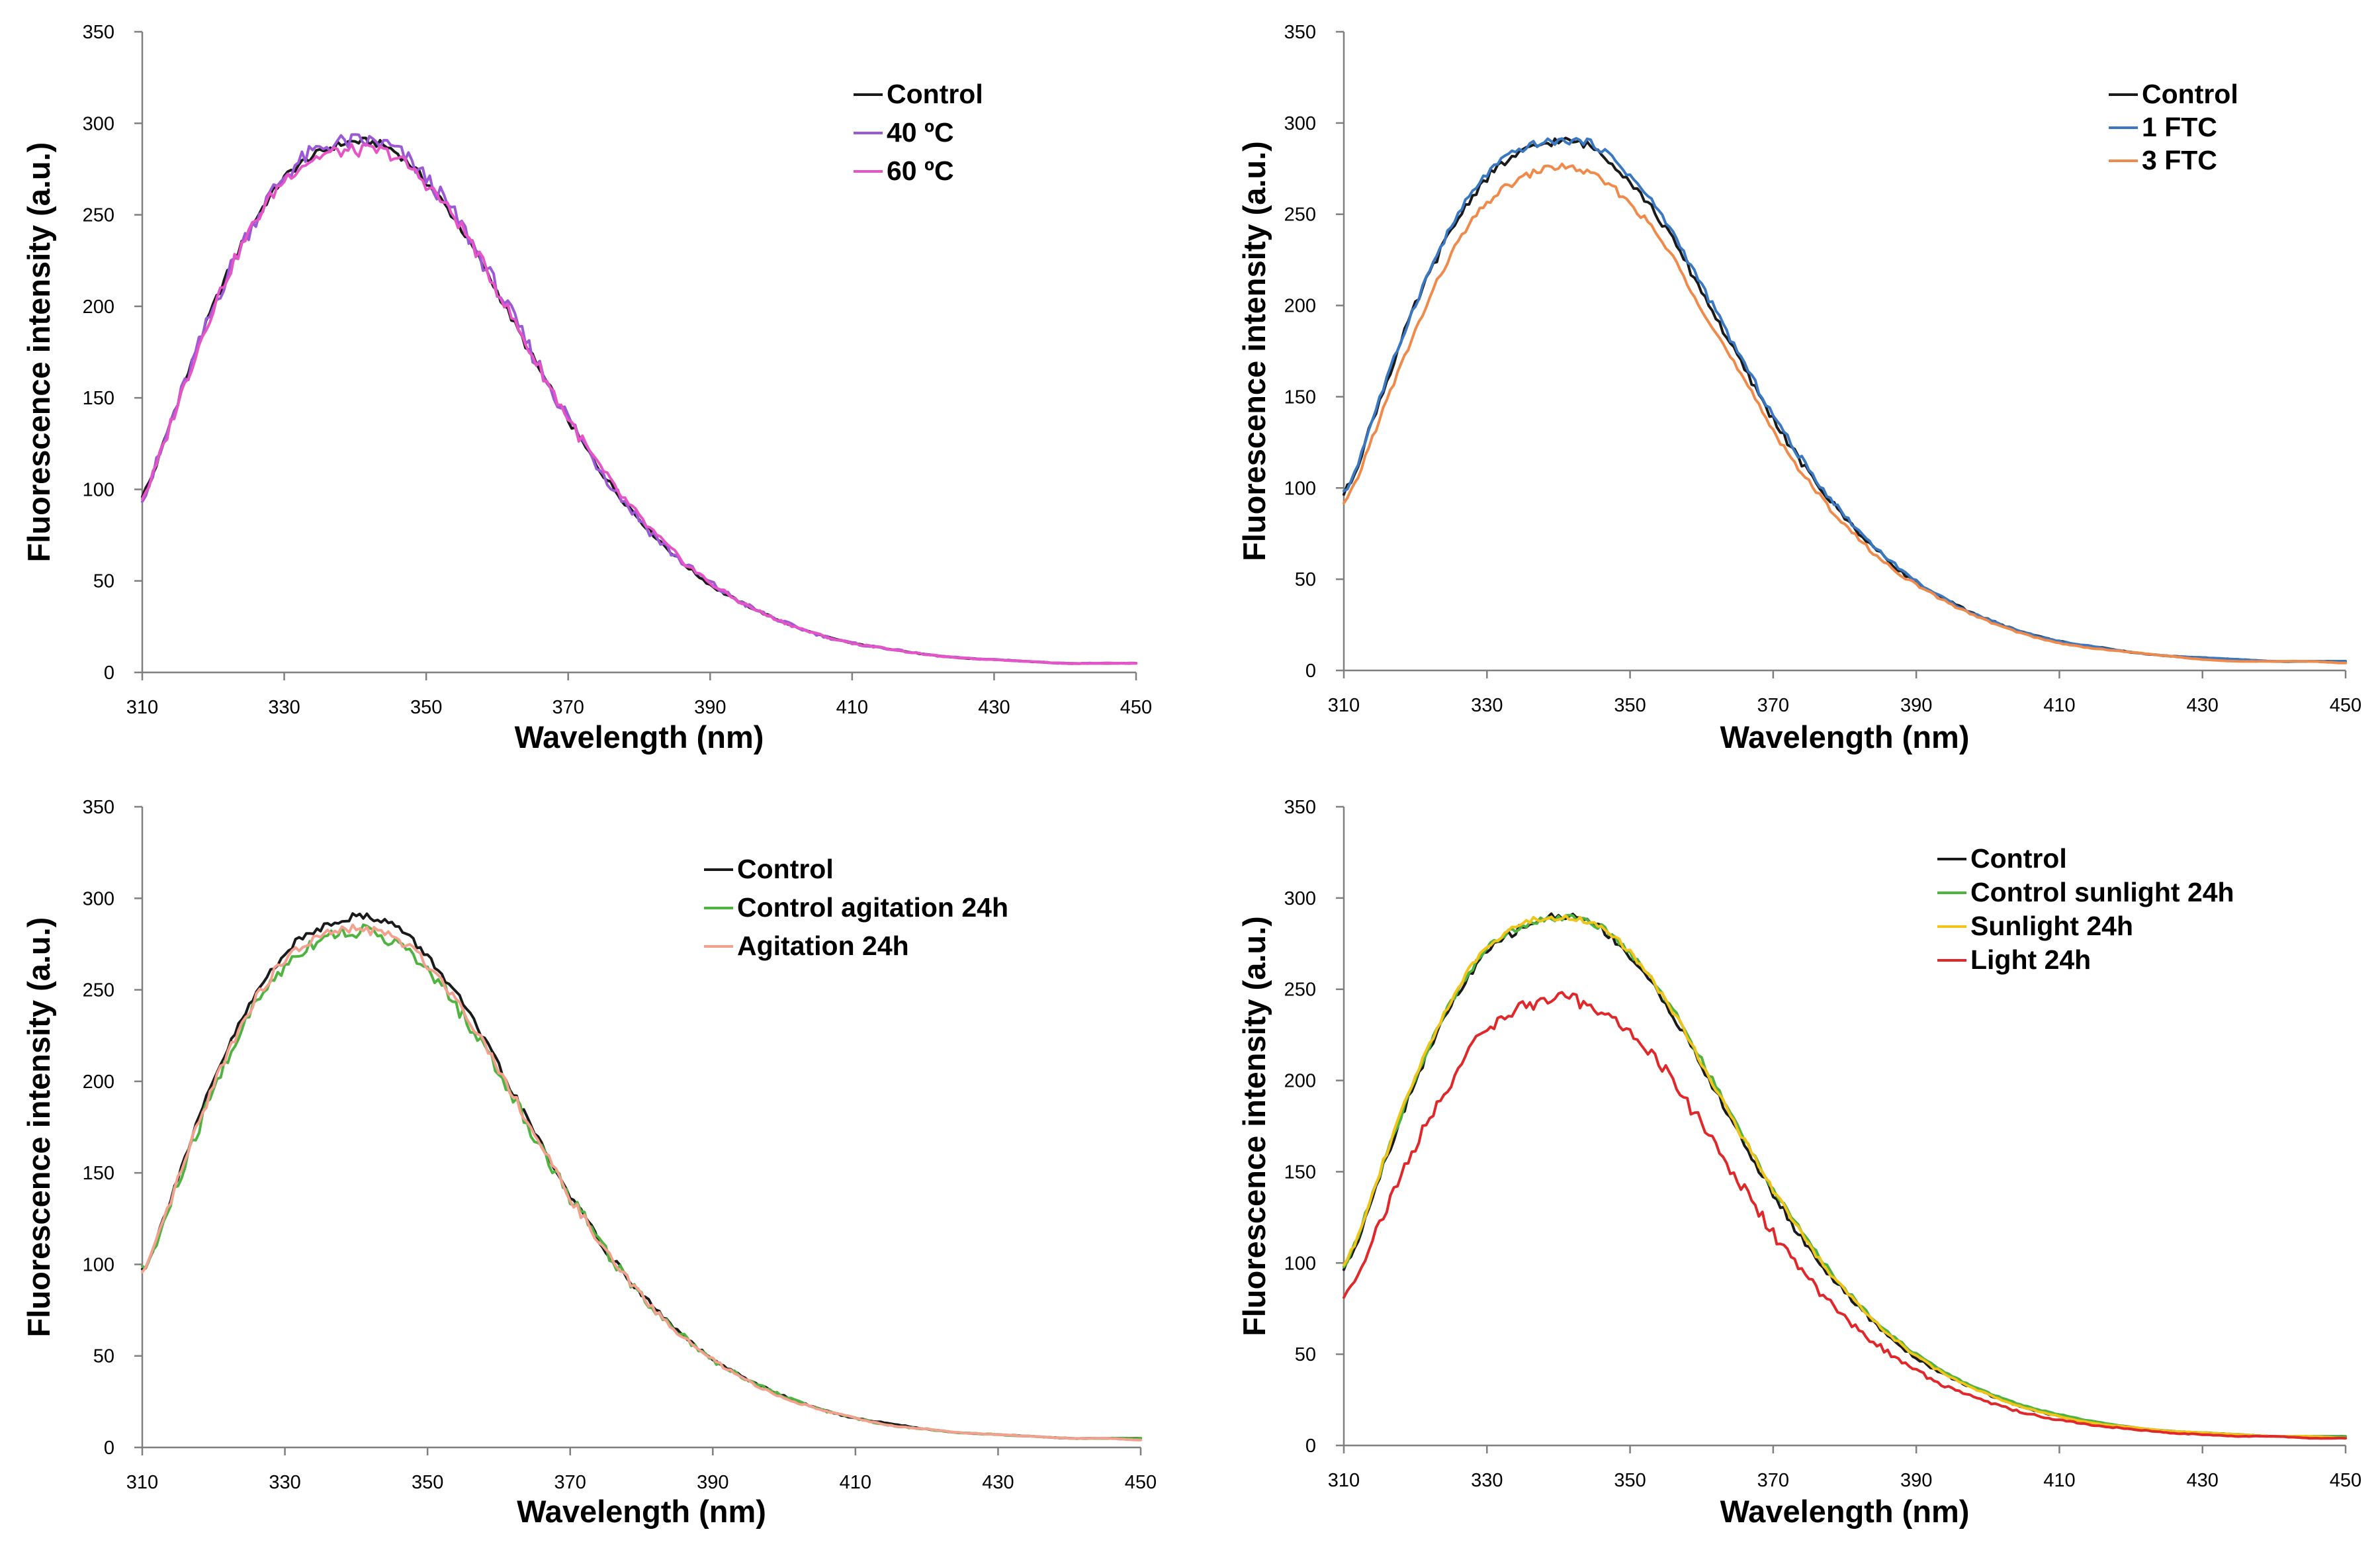 The image size is (2380, 1554). Describe the element at coordinates (2102, 892) in the screenshot. I see `legend-label: Control sunlight 24h` at that location.